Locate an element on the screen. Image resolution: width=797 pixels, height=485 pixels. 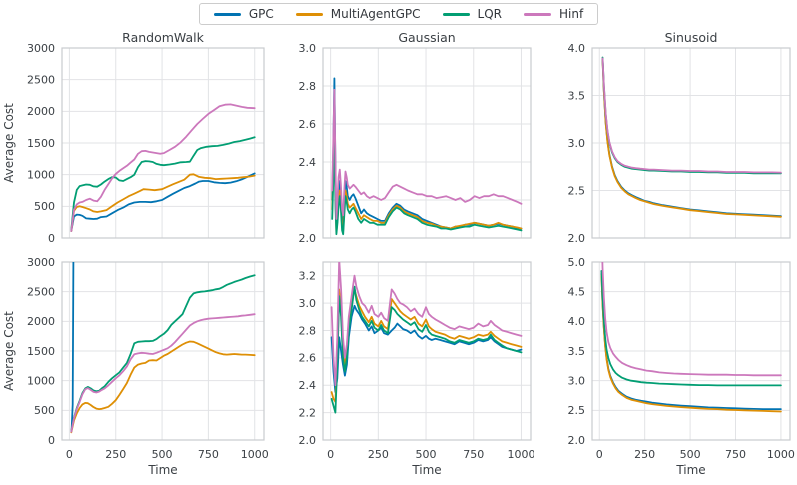
legend: GPC MultiAgentGPC LQR Hinf is located at coordinates (398, 14).